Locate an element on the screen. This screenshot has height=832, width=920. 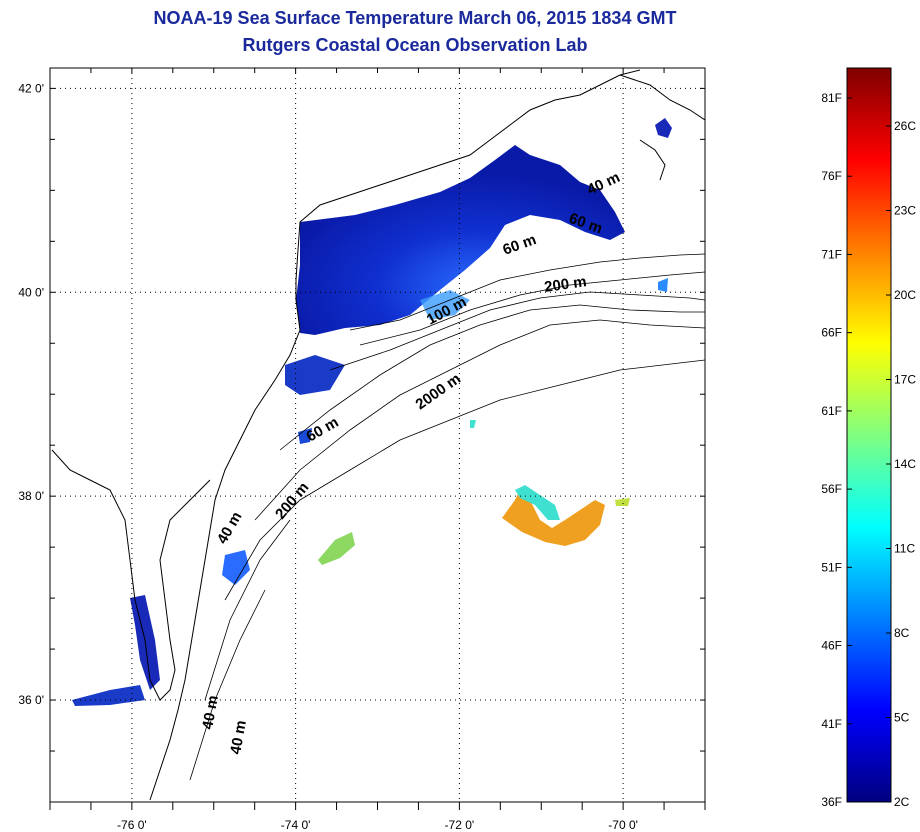
colorbar-celsius-label: 2C is located at coordinates (902, 802).